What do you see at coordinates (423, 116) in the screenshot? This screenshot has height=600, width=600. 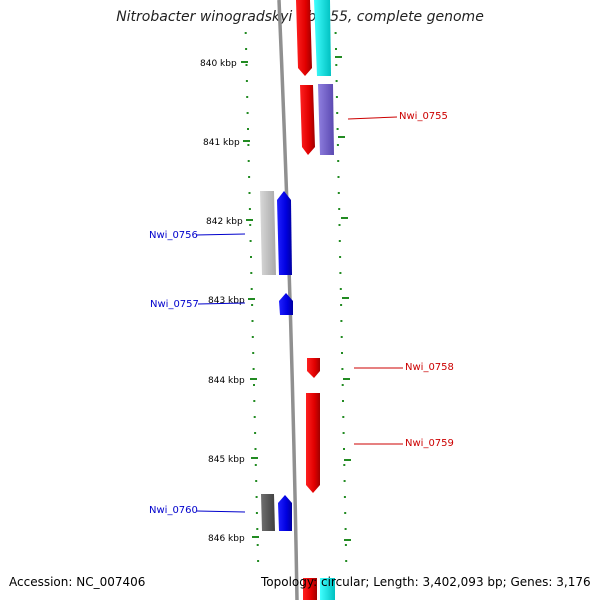 I see `gene-label-nwi-0755: Nwi_0755` at bounding box center [423, 116].